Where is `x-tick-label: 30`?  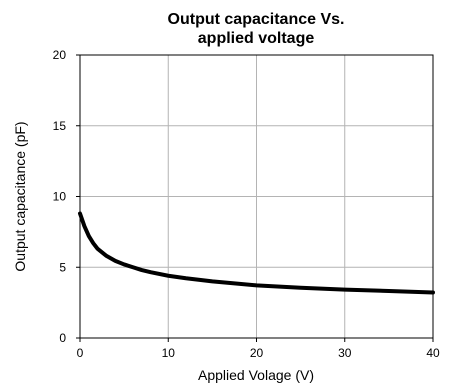 x-tick-label: 30 is located at coordinates (345, 353).